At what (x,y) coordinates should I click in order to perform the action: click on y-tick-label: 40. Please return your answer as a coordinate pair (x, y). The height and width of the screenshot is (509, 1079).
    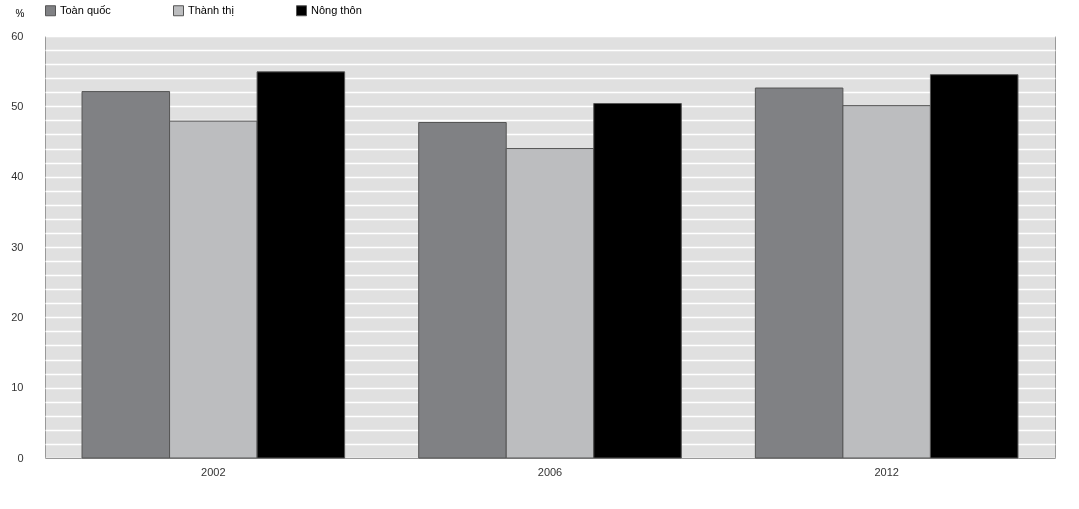
    Looking at the image, I should click on (17, 176).